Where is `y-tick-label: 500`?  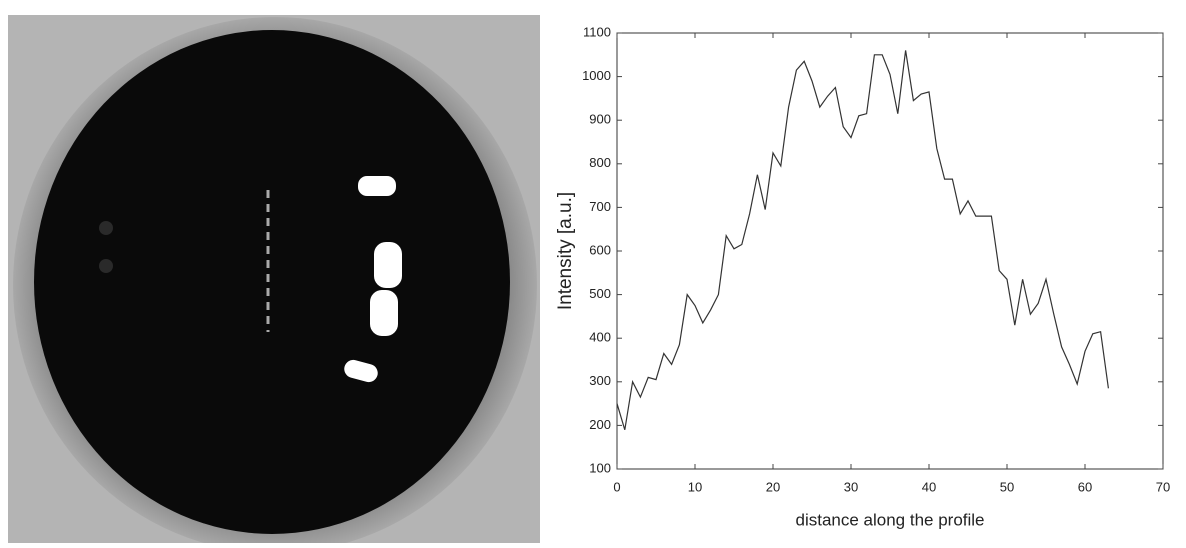
y-tick-label: 500 is located at coordinates (600, 293).